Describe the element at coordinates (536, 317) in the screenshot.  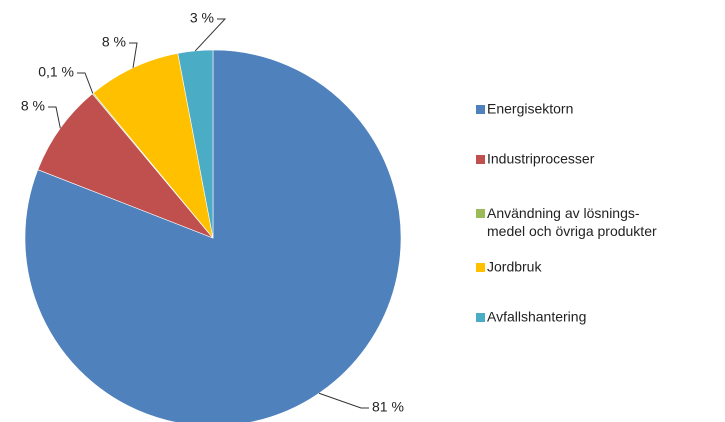
I see `legend-label: Avfallshantering` at that location.